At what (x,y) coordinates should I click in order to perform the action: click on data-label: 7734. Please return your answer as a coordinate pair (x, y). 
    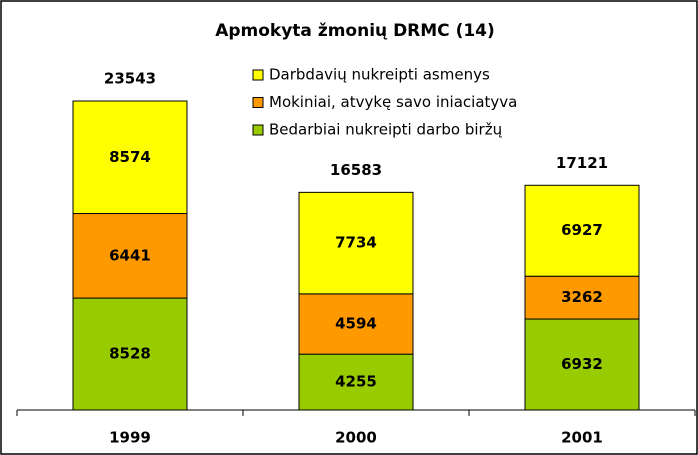
    Looking at the image, I should click on (356, 243).